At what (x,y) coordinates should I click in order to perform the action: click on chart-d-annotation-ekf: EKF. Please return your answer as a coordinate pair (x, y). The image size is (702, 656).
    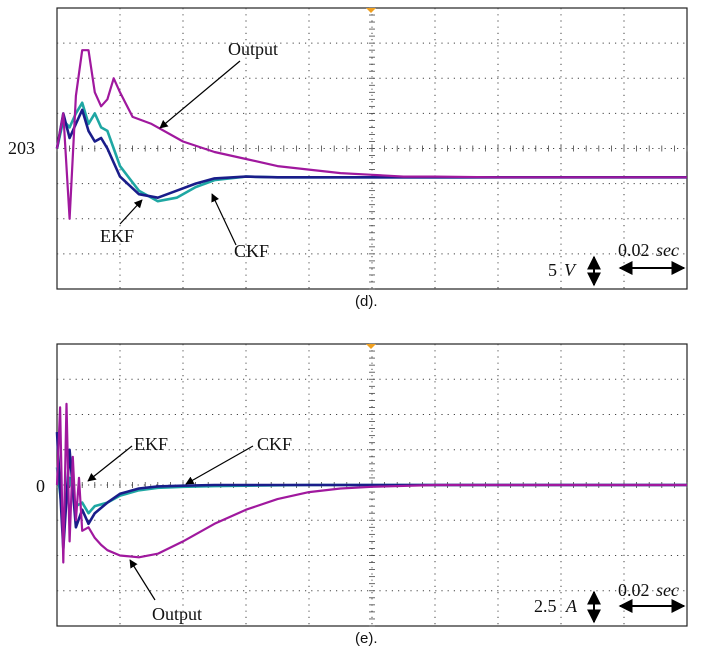
    Looking at the image, I should click on (117, 236).